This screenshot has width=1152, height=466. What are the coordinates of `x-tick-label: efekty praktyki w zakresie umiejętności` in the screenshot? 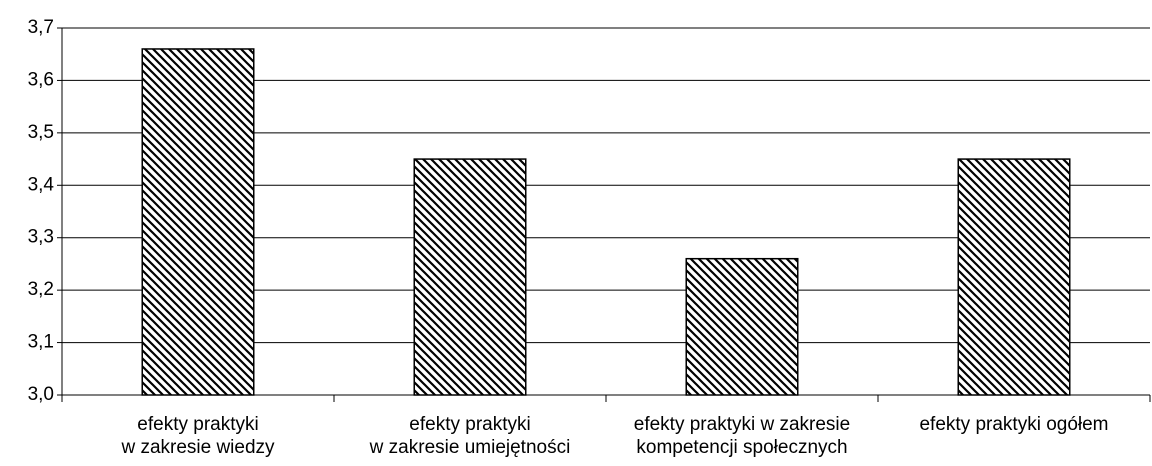 It's located at (470, 436).